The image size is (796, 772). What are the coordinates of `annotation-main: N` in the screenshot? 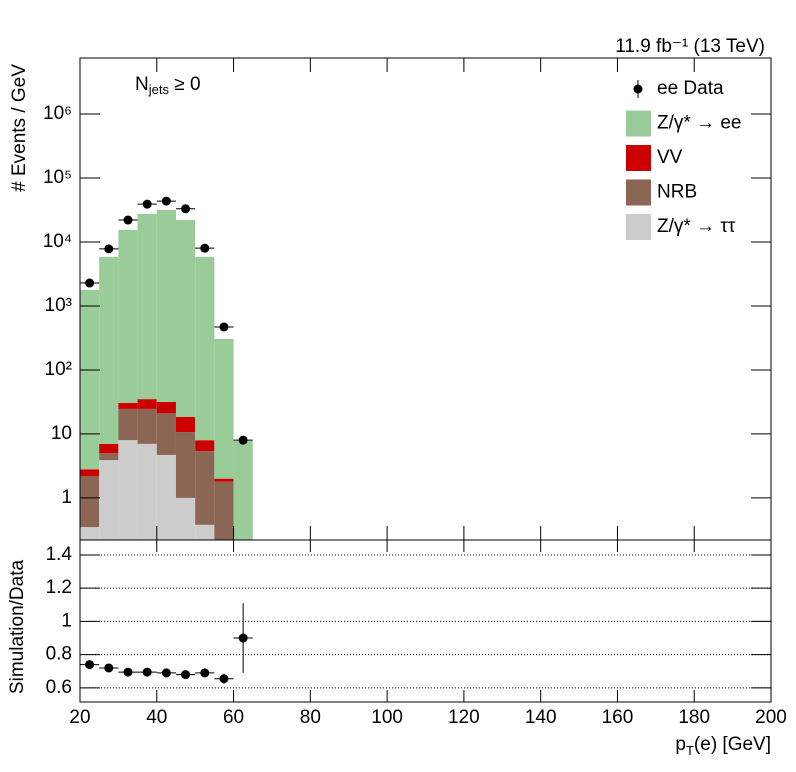 It's located at (142, 84).